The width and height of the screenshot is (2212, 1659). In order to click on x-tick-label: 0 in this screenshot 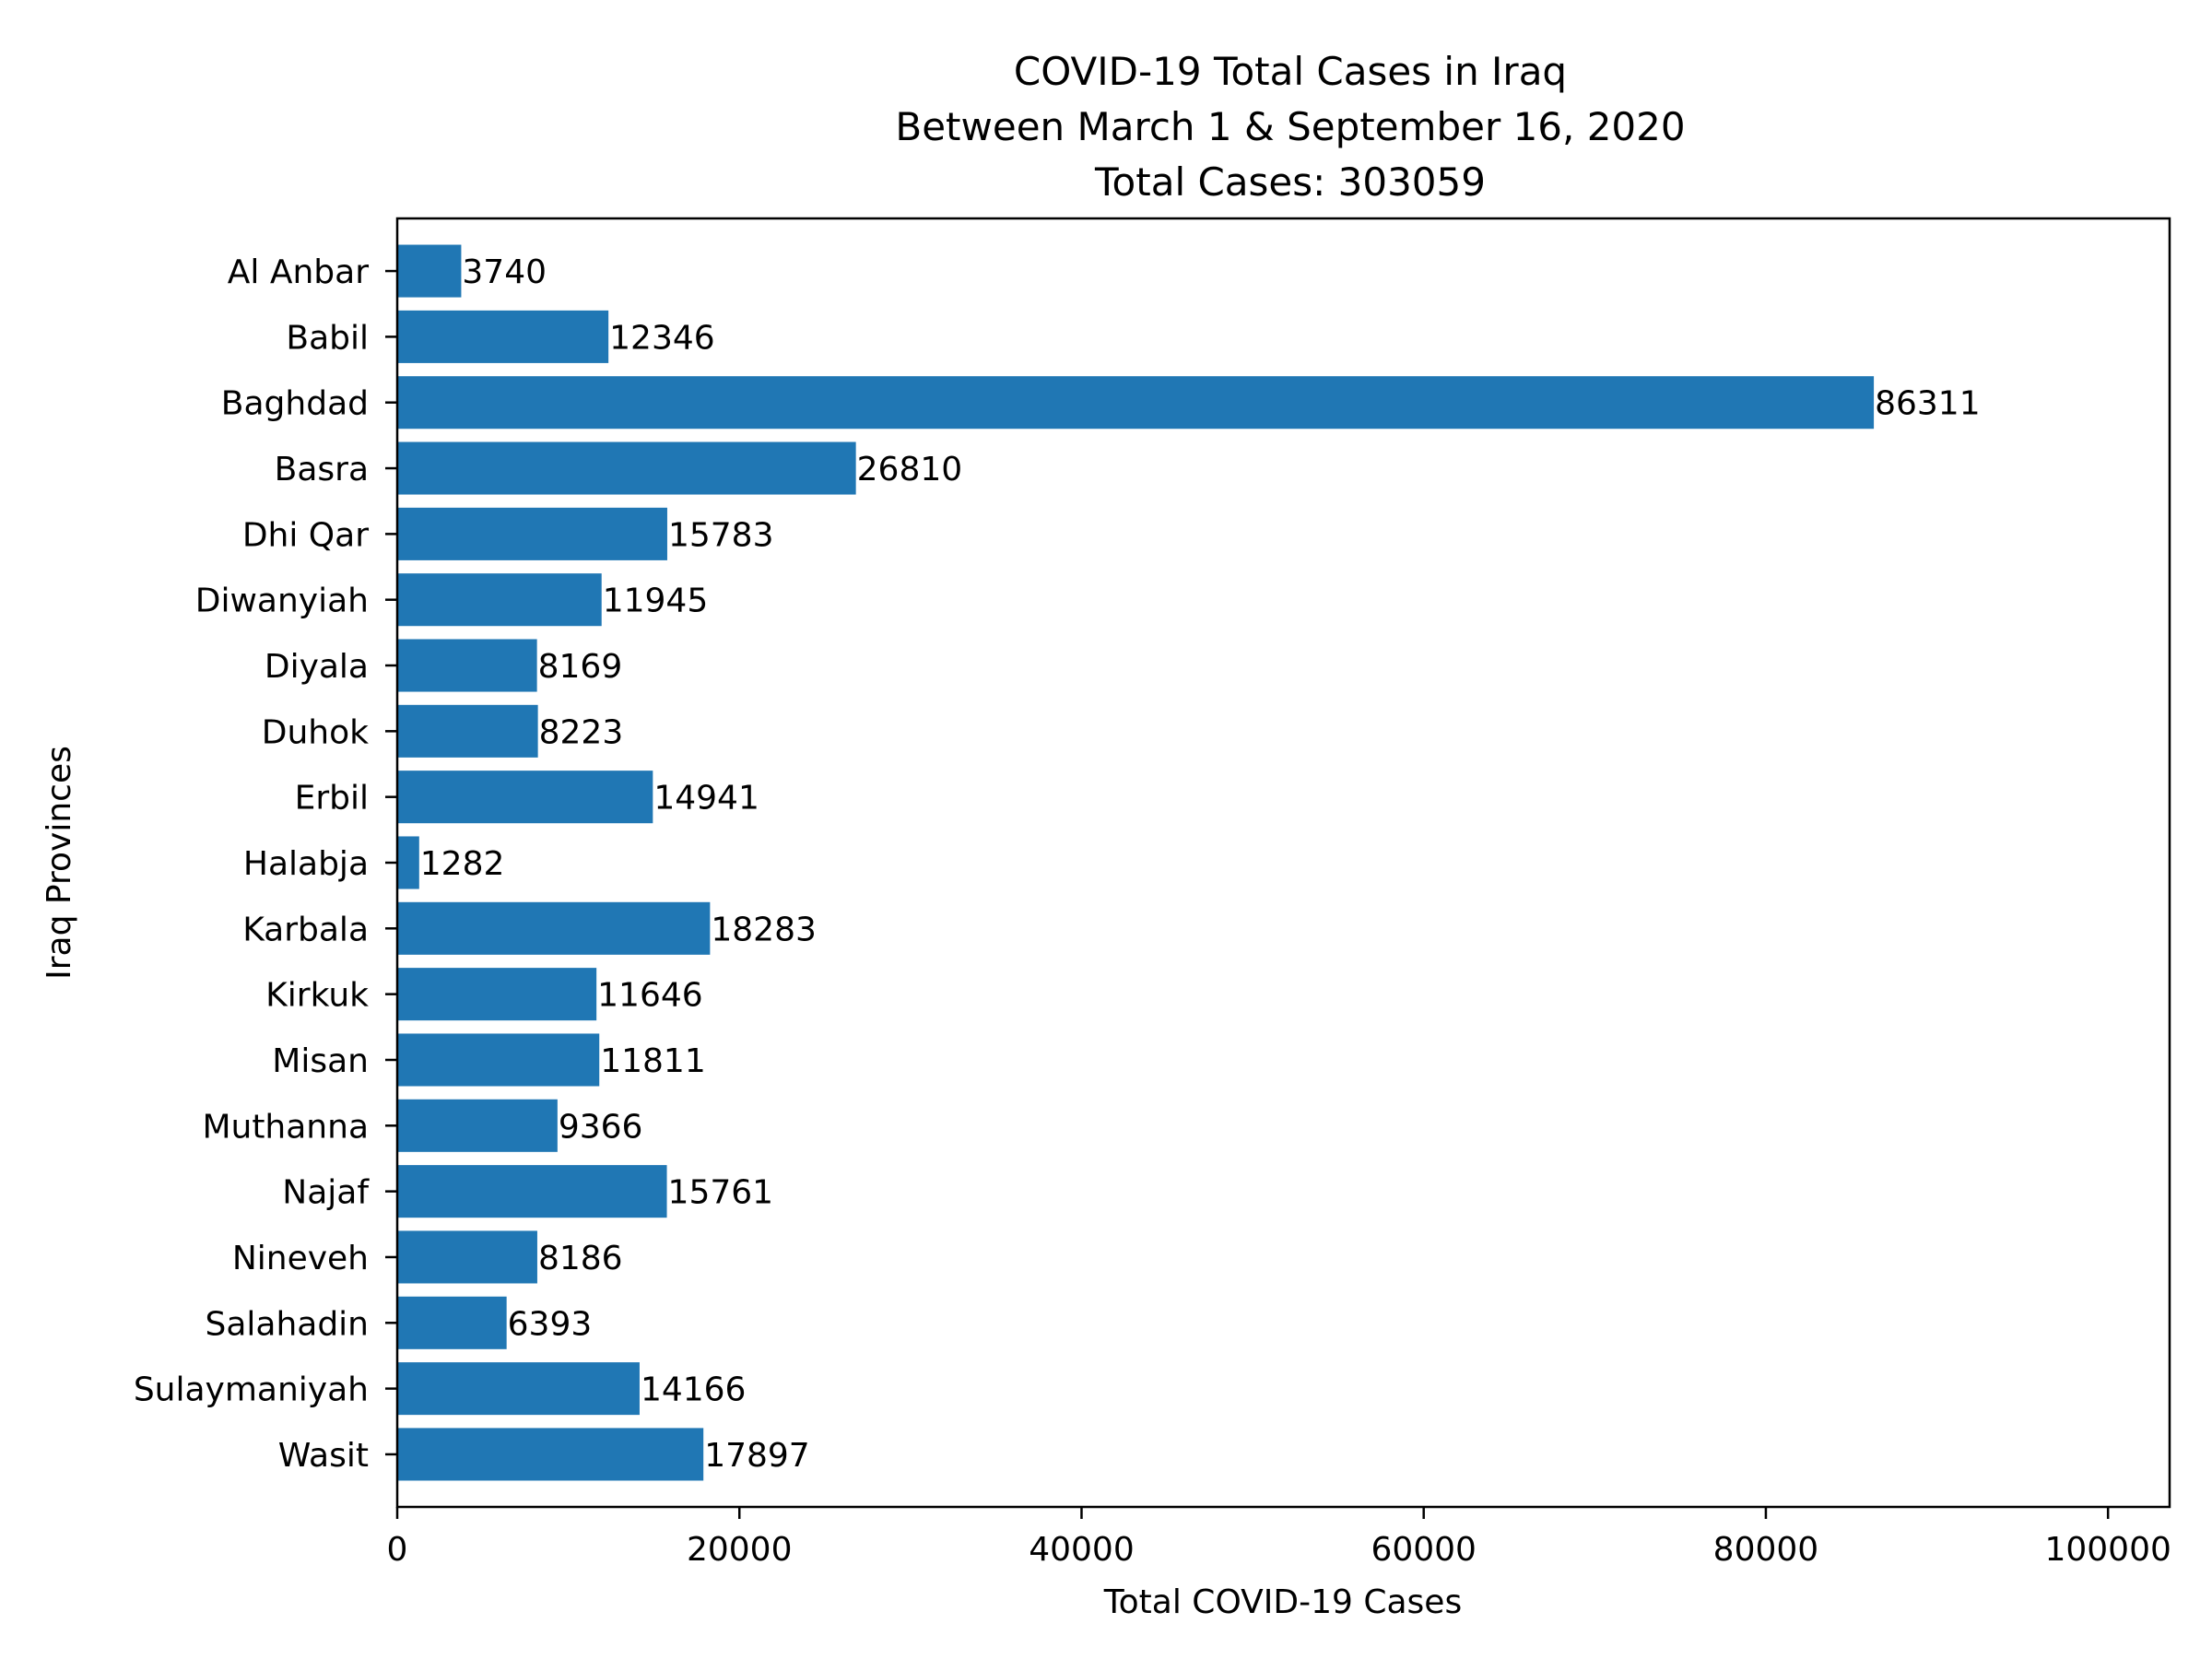, I will do `click(397, 1550)`.